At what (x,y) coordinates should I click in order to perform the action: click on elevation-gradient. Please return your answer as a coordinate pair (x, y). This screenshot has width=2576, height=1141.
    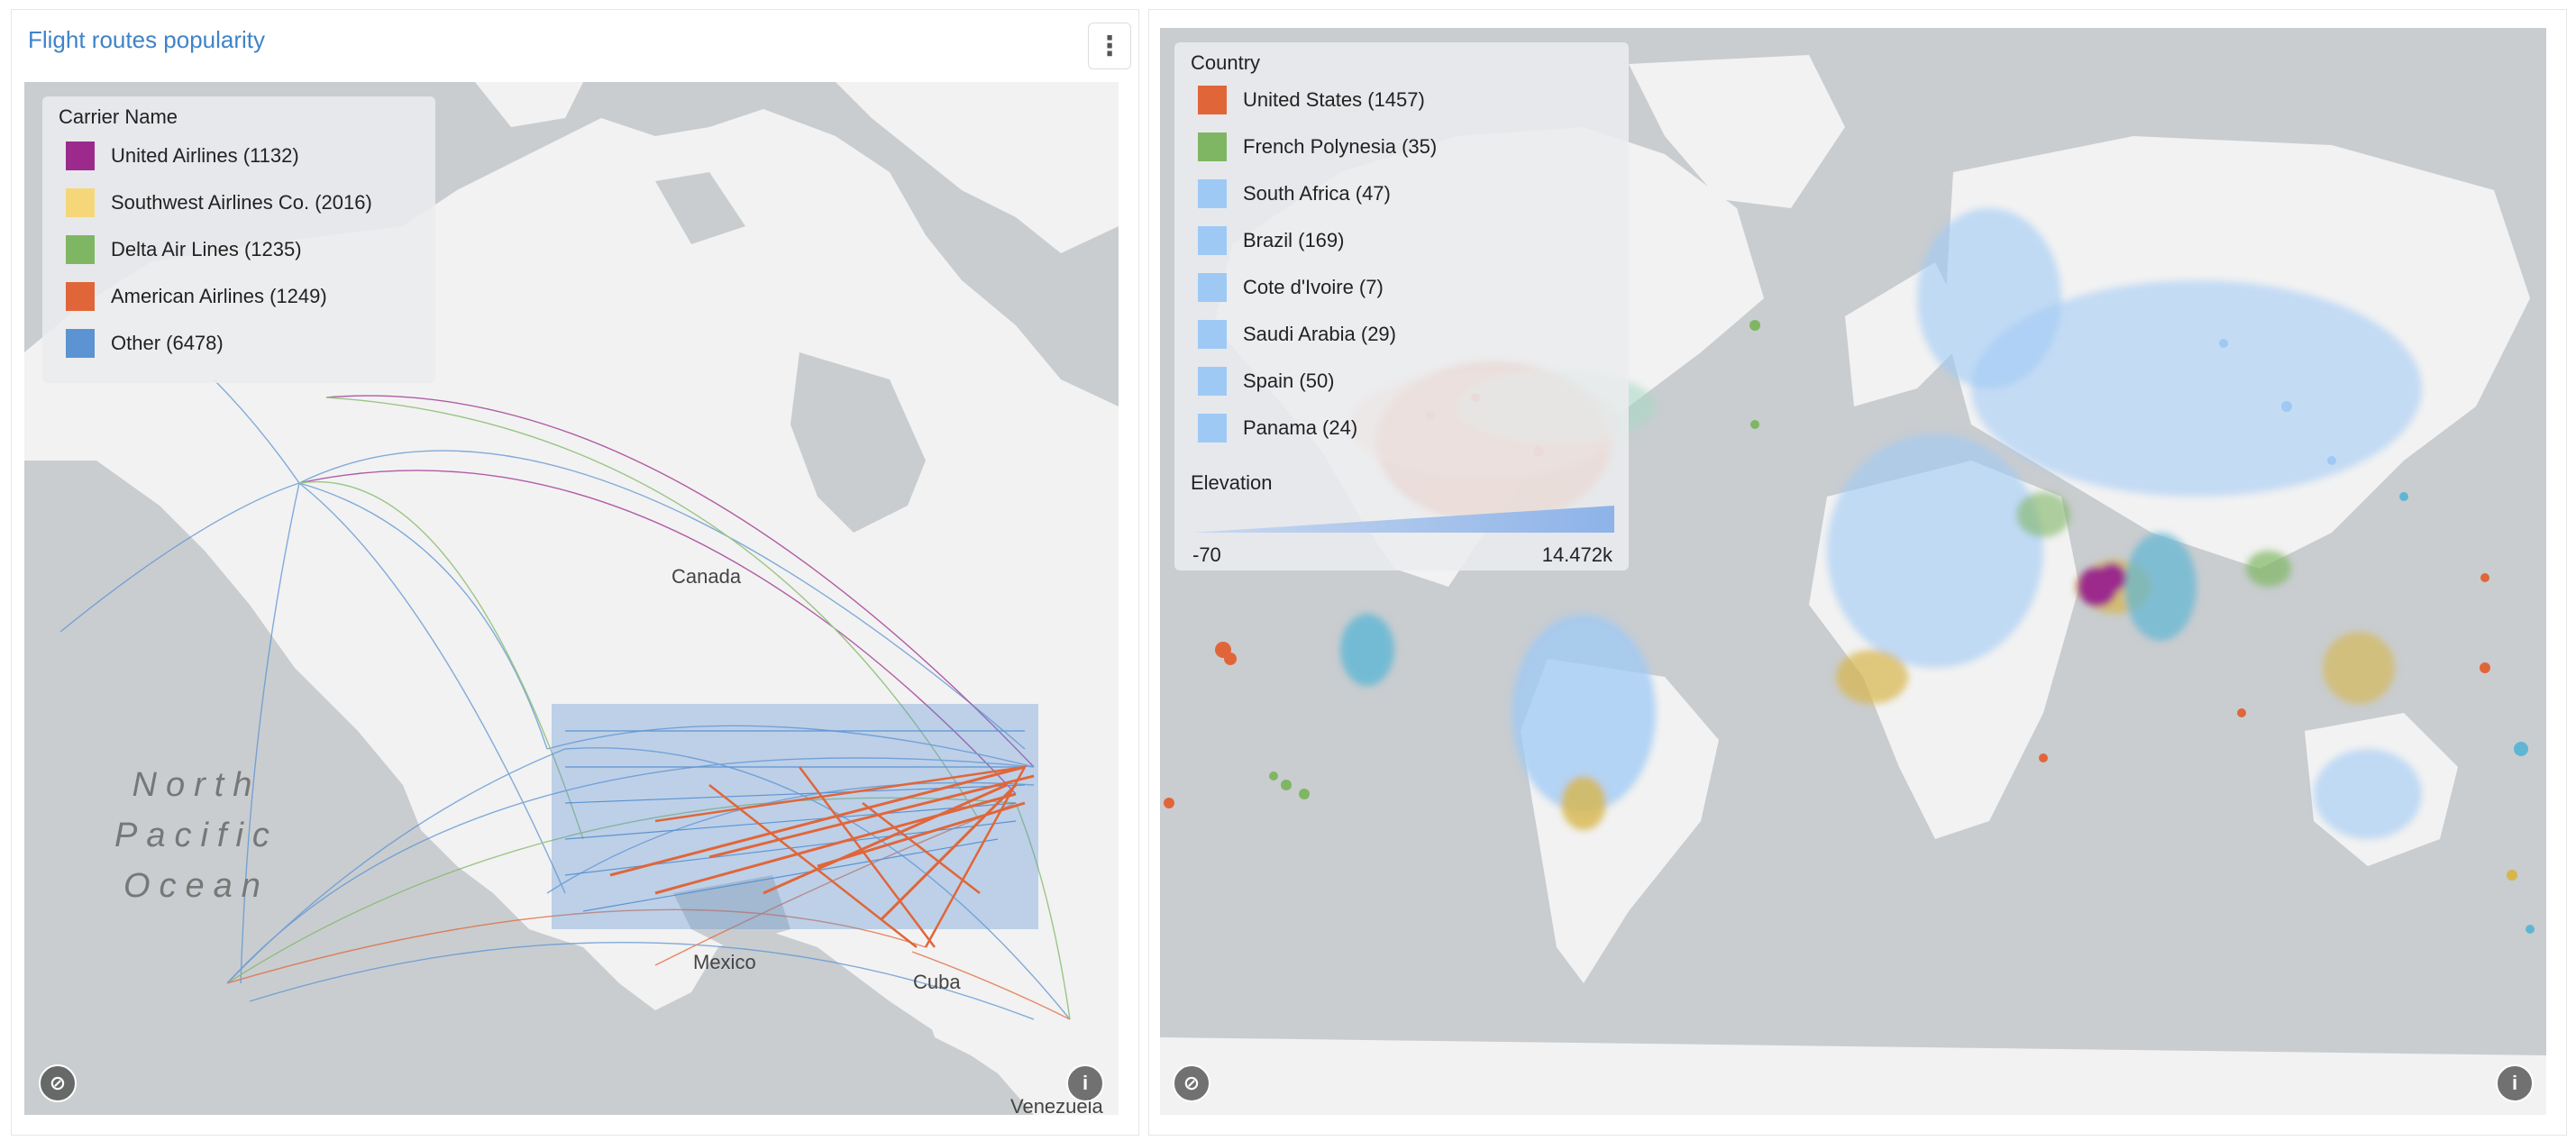
    Looking at the image, I should click on (1402, 519).